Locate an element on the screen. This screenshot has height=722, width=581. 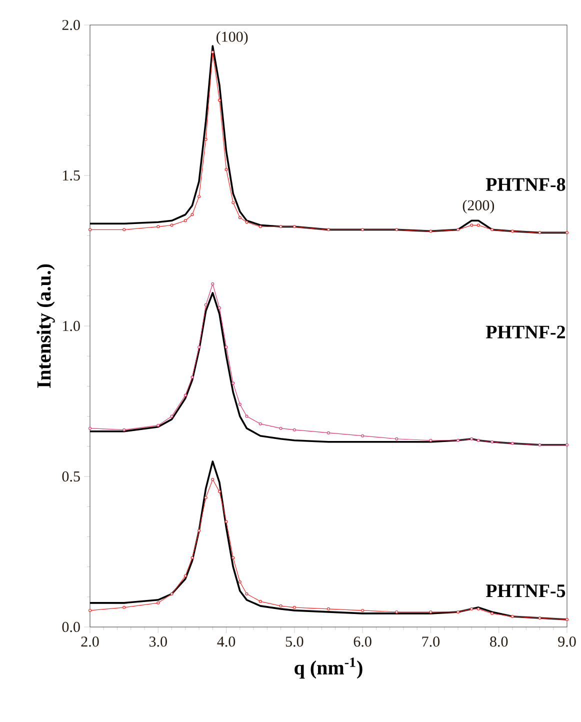
x-tick-label: 8.0 is located at coordinates (499, 641).